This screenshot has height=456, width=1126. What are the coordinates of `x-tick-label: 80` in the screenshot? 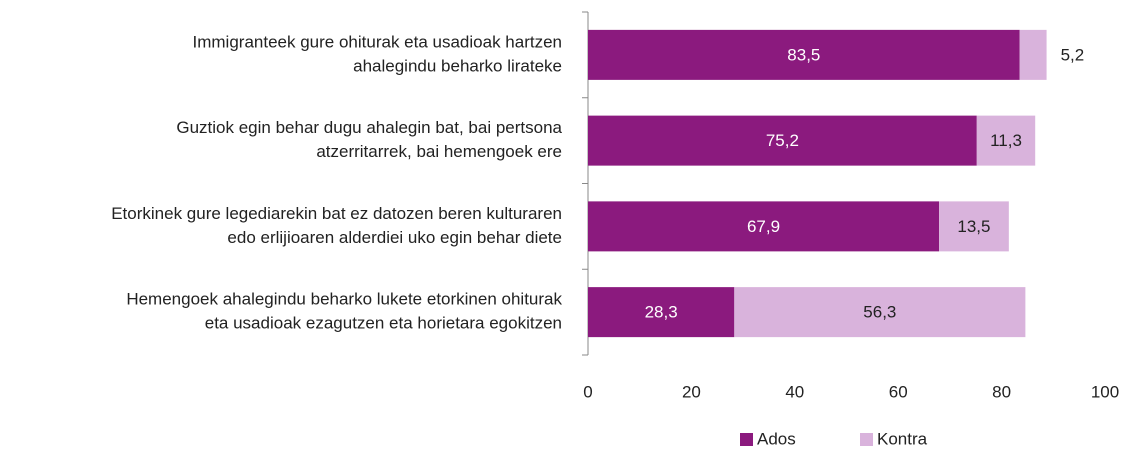 It's located at (1001, 391).